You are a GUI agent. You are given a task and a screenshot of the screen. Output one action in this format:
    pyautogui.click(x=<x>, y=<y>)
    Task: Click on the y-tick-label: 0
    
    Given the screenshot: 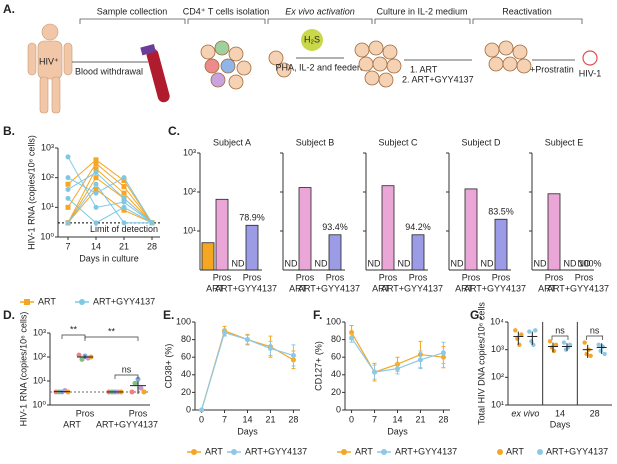 What is the action you would take?
    pyautogui.click(x=188, y=409)
    